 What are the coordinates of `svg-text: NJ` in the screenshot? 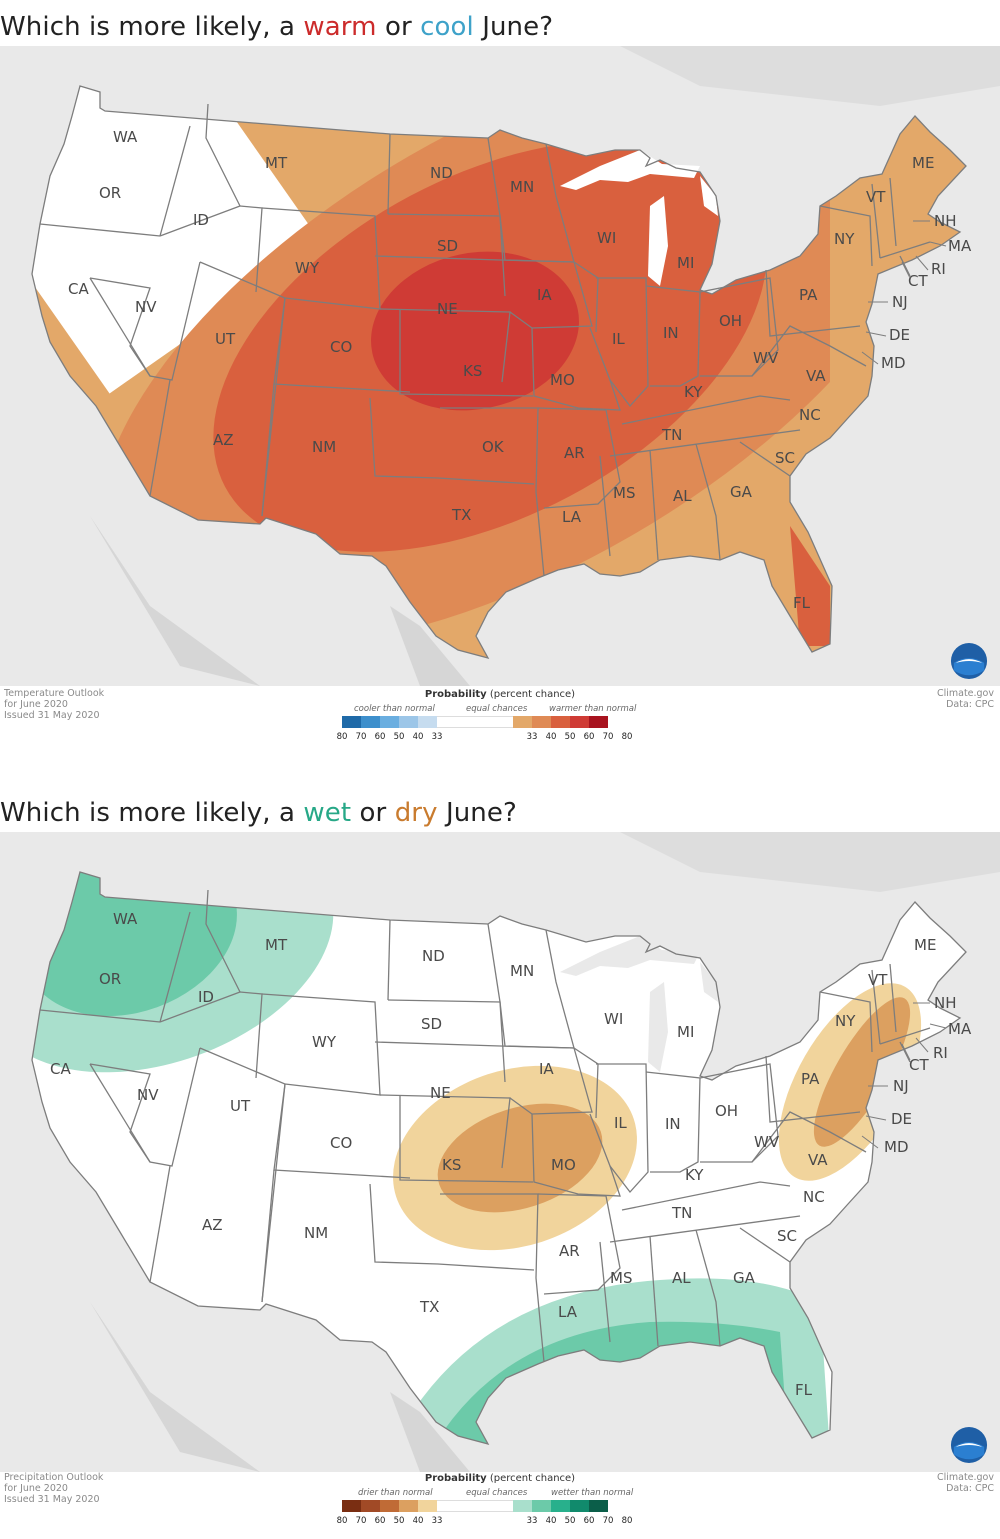 It's located at (900, 302).